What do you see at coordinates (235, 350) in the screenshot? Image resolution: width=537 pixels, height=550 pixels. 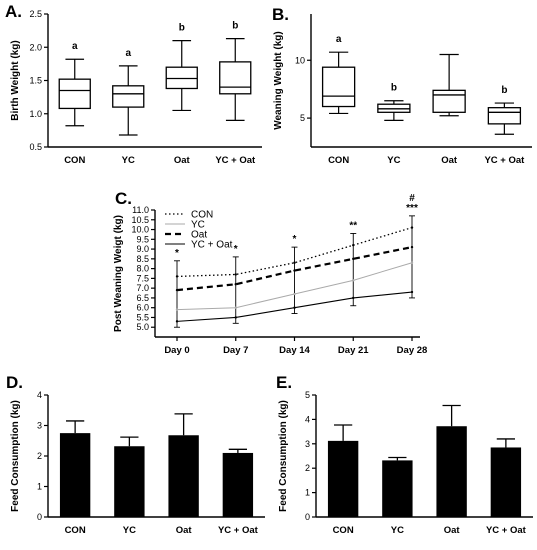 I see `x-tick-label: Day 7` at bounding box center [235, 350].